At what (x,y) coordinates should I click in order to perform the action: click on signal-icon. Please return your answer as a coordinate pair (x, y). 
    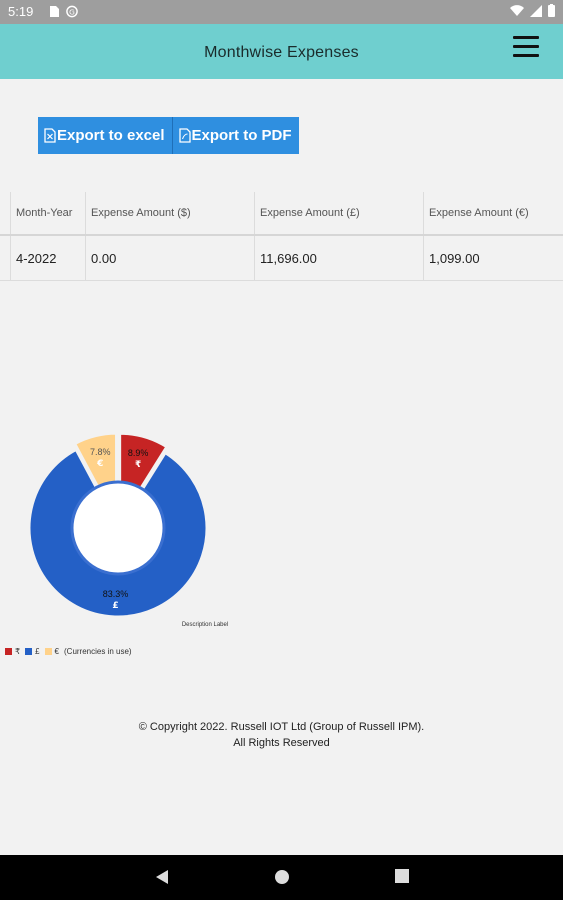
    Looking at the image, I should click on (536, 10).